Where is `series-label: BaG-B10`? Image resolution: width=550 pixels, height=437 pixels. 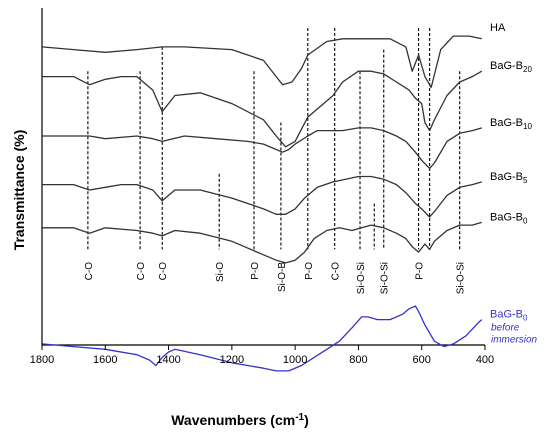 series-label: BaG-B10 is located at coordinates (511, 124).